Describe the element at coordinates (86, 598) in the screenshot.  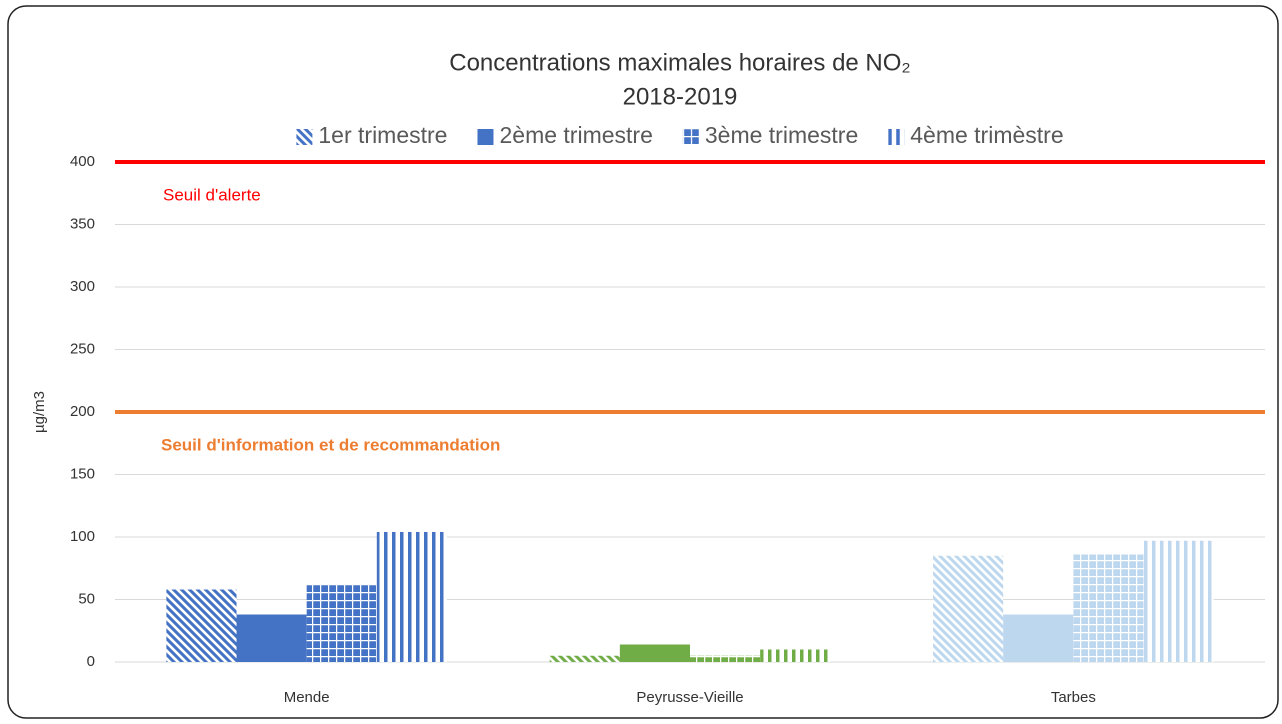
I see `y-tick-label: 50` at that location.